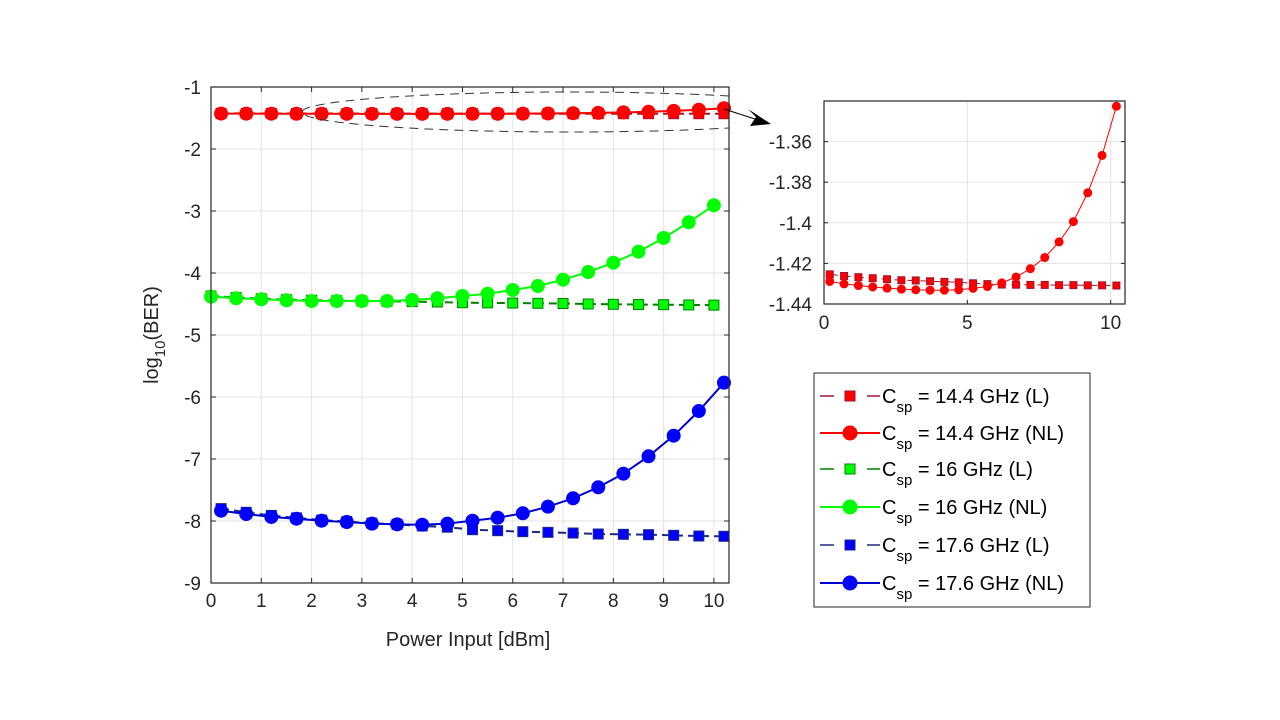 The width and height of the screenshot is (1280, 720). I want to click on legend-item: Csp = 16 GHz (NL), so click(933, 512).